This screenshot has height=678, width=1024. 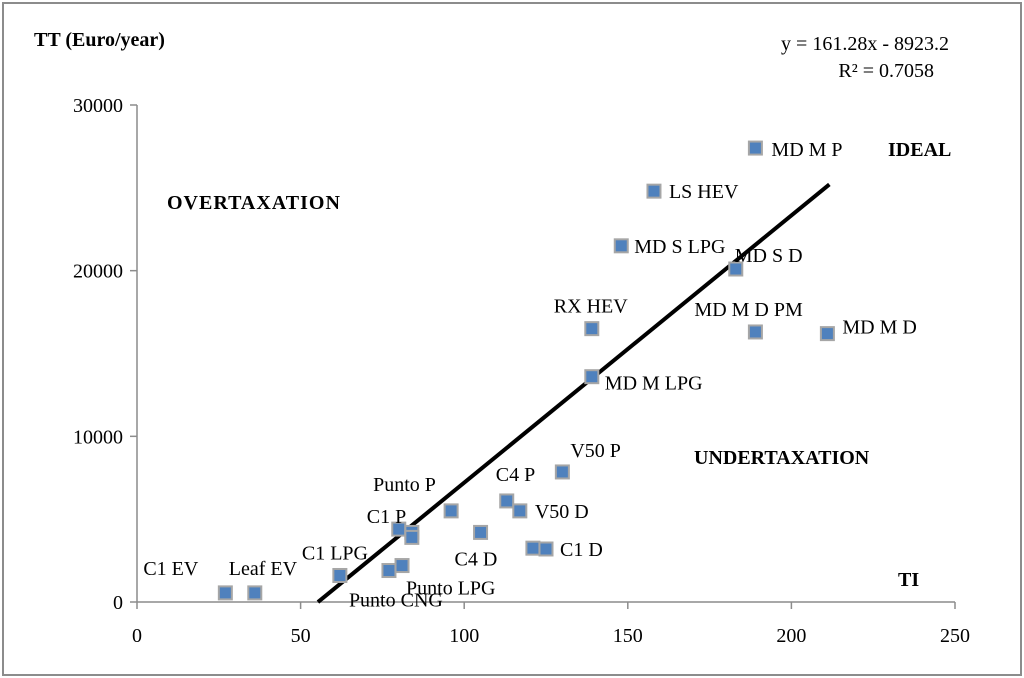 I want to click on data-label: Leaf EV, so click(x=263, y=569).